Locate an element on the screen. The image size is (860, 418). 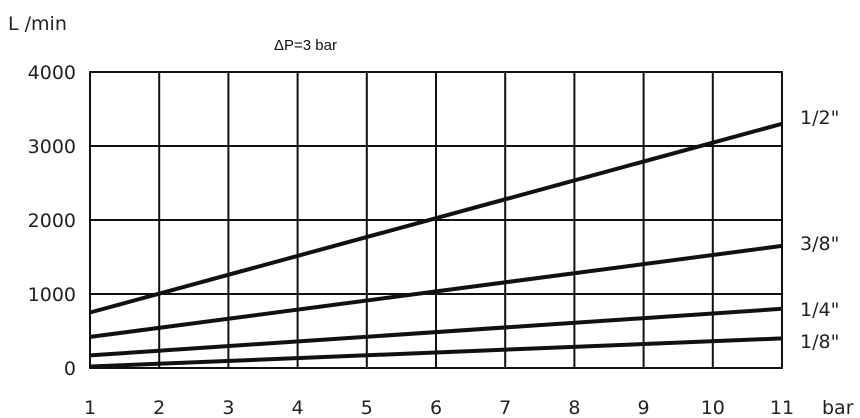
y-tick-label-1000: 1000 is located at coordinates (52, 295).